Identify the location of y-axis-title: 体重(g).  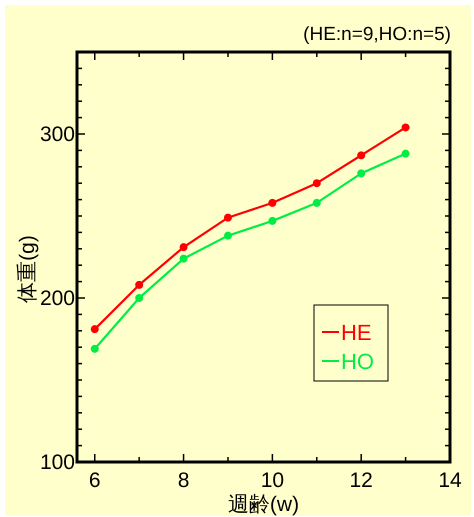
(27, 269).